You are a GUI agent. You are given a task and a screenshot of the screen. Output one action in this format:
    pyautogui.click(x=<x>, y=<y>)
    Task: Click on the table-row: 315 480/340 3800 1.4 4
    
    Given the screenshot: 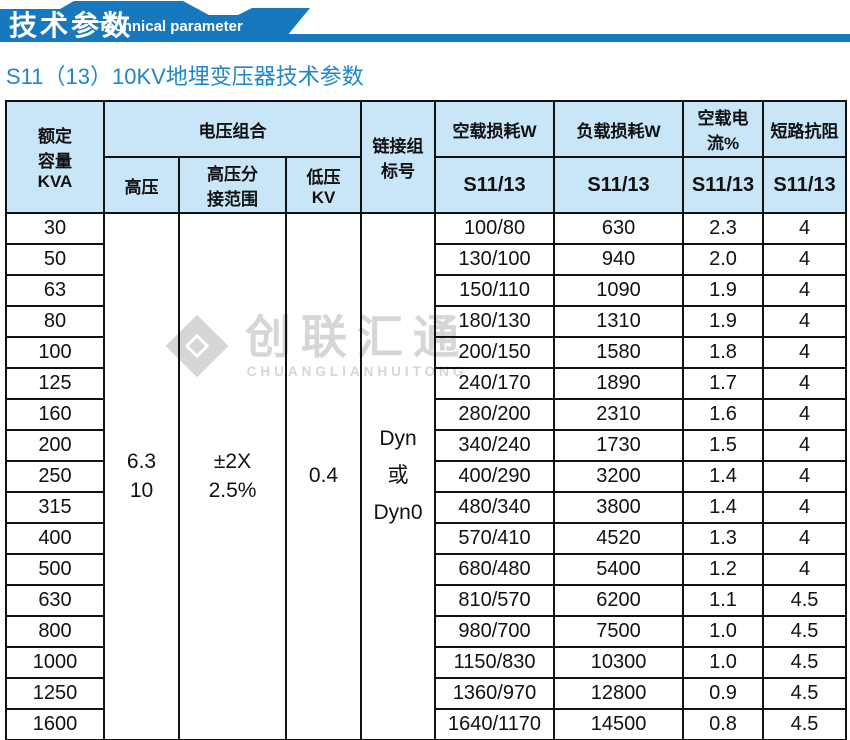 What is the action you would take?
    pyautogui.click(x=426, y=507)
    